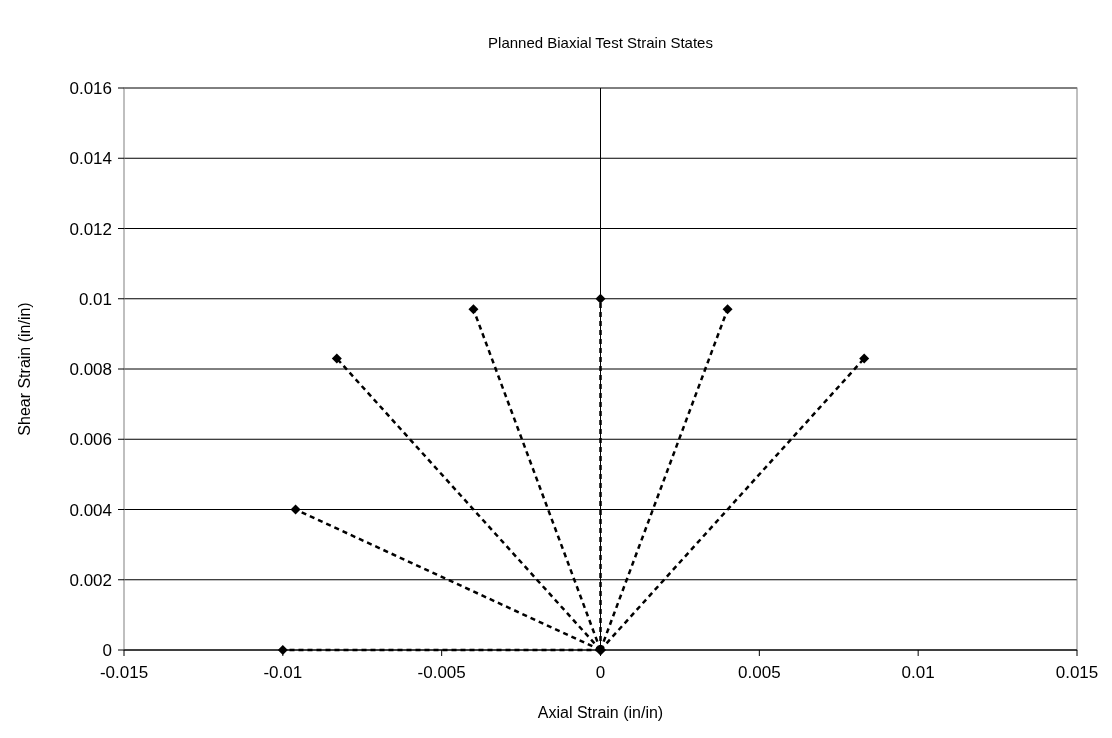 This screenshot has width=1112, height=738. I want to click on x-axis-title: Axial Strain (in/in), so click(600, 712).